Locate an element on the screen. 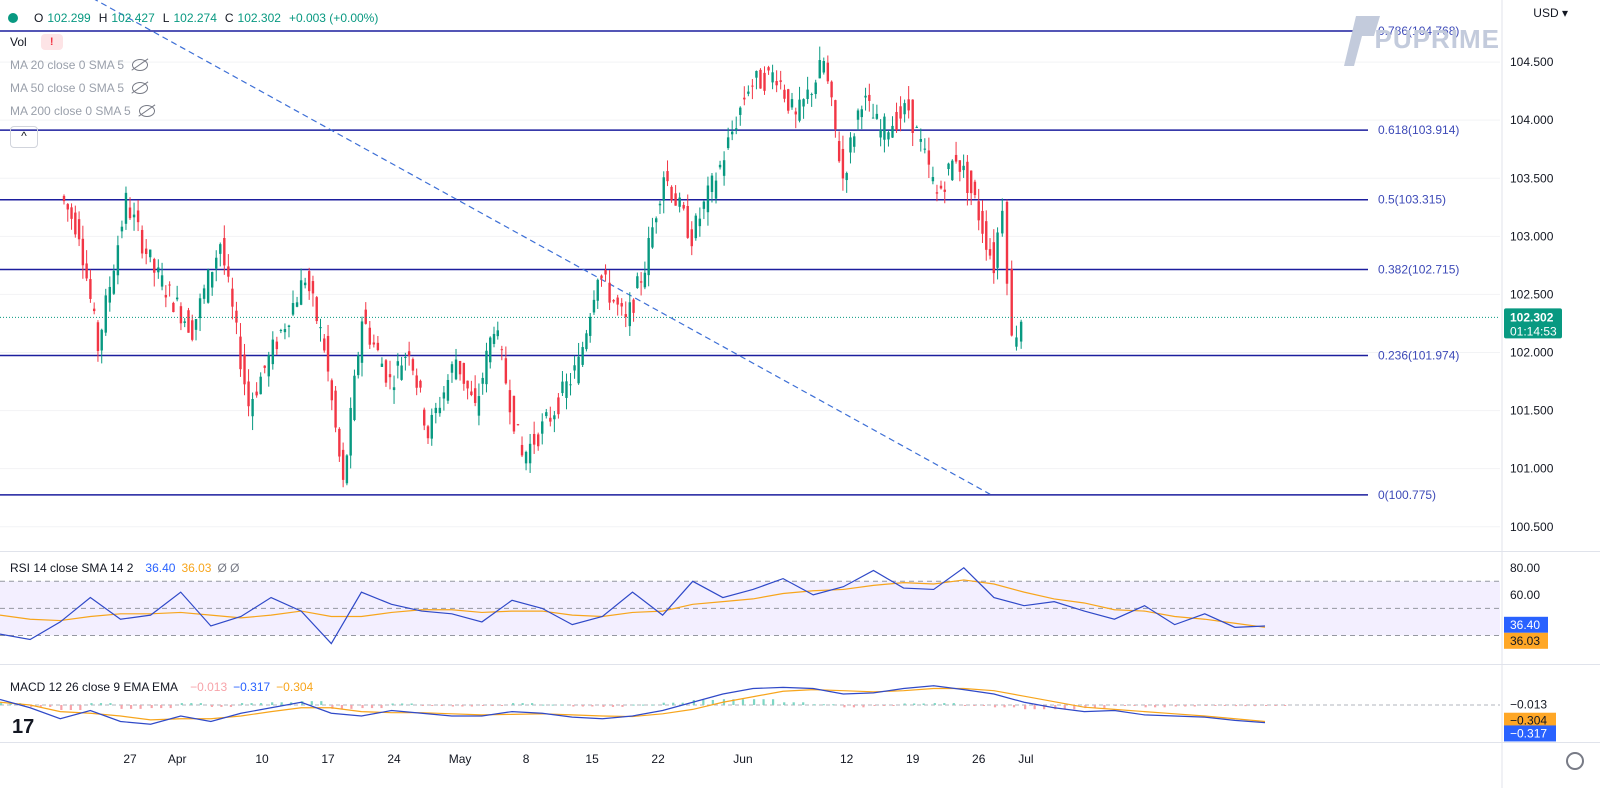  time-tick-label-9: Jun is located at coordinates (742, 759).